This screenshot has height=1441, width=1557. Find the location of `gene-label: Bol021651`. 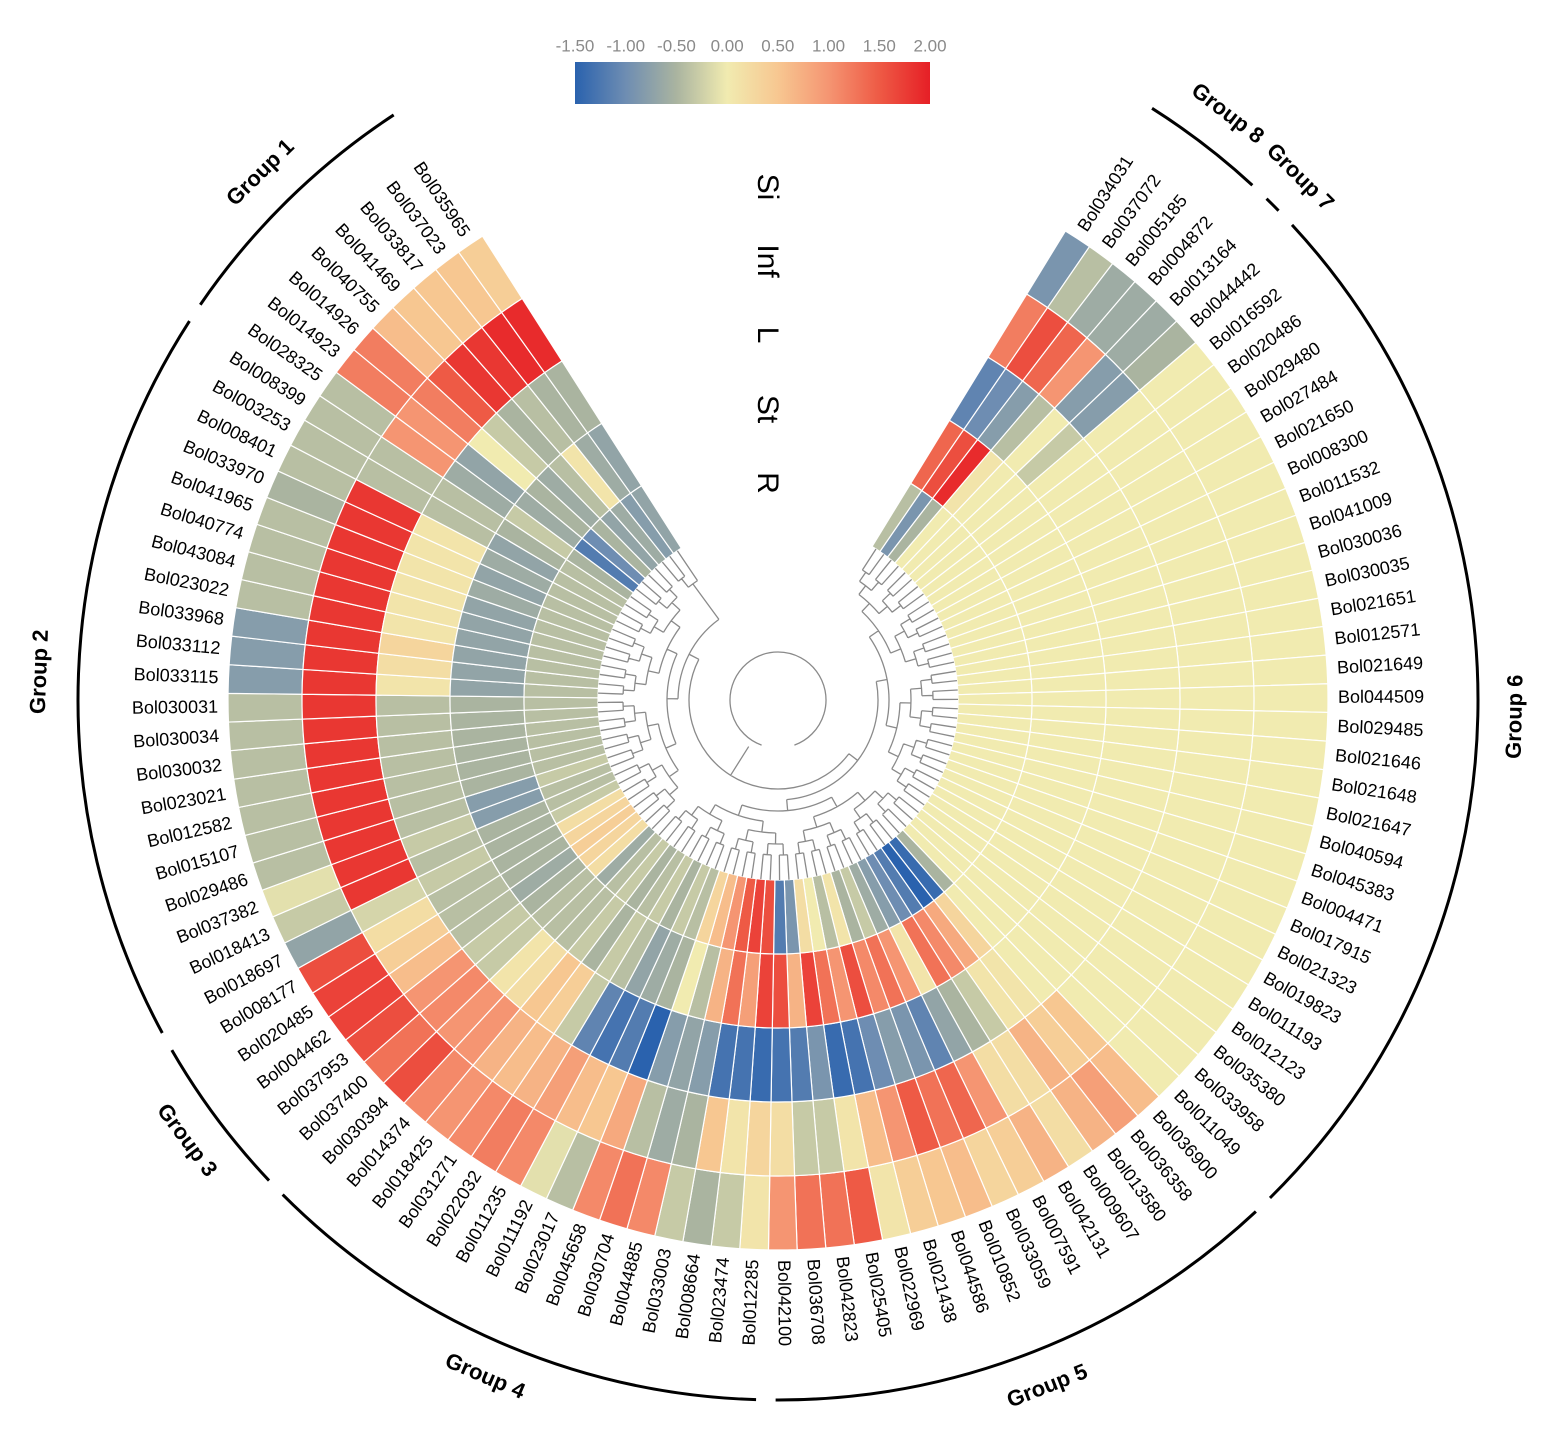

gene-label: Bol021651 is located at coordinates (1373, 602).